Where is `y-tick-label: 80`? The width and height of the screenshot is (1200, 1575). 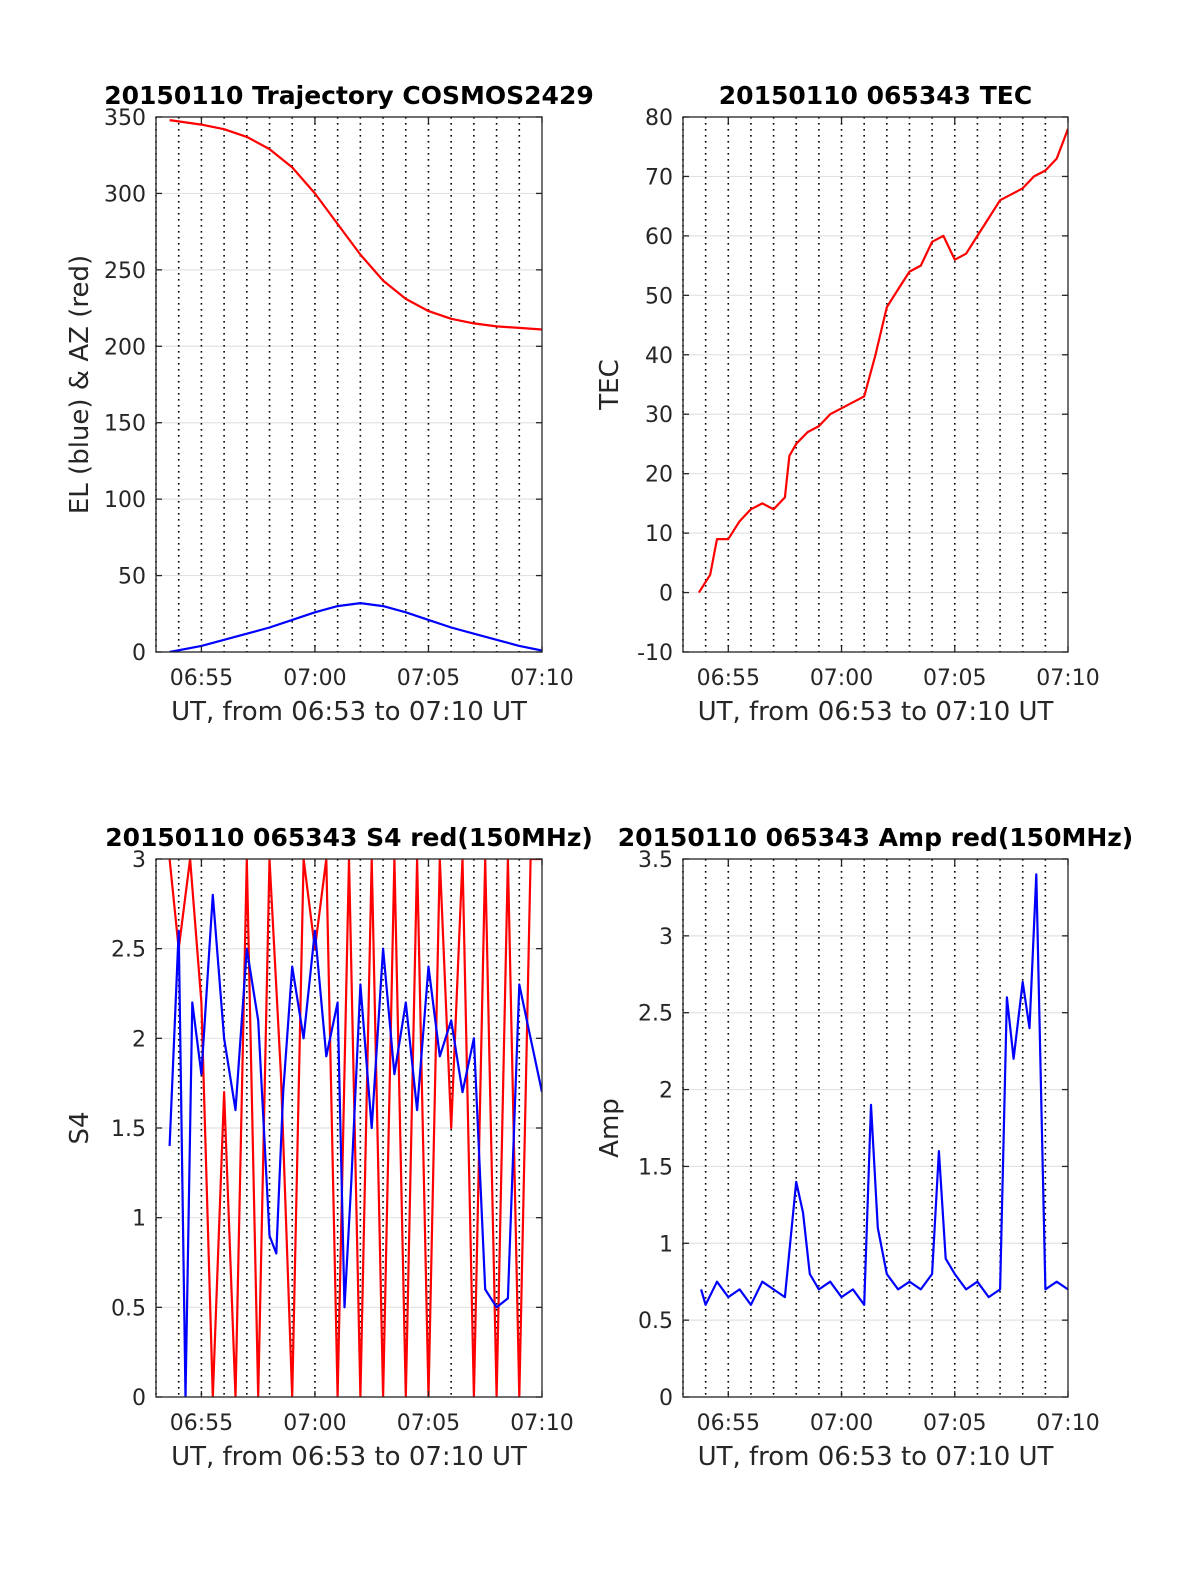 y-tick-label: 80 is located at coordinates (659, 118).